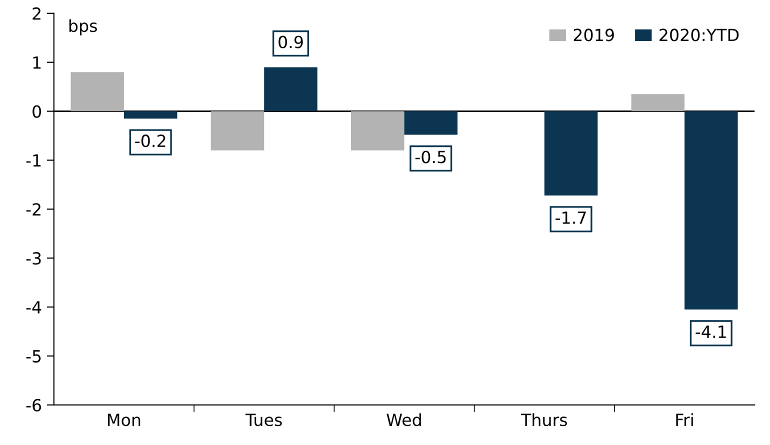  I want to click on x-tick-label: Fri, so click(684, 419).